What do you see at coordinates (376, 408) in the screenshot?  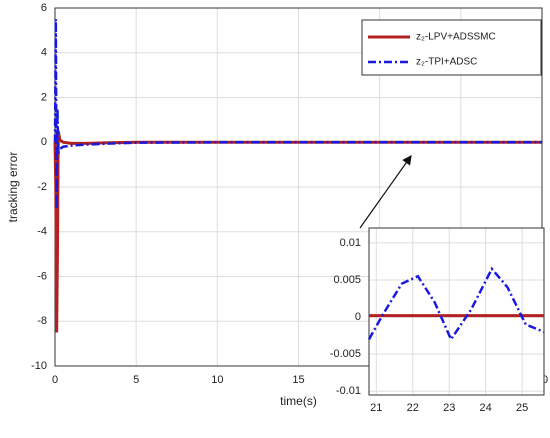 I see `x-tick-label: 21` at bounding box center [376, 408].